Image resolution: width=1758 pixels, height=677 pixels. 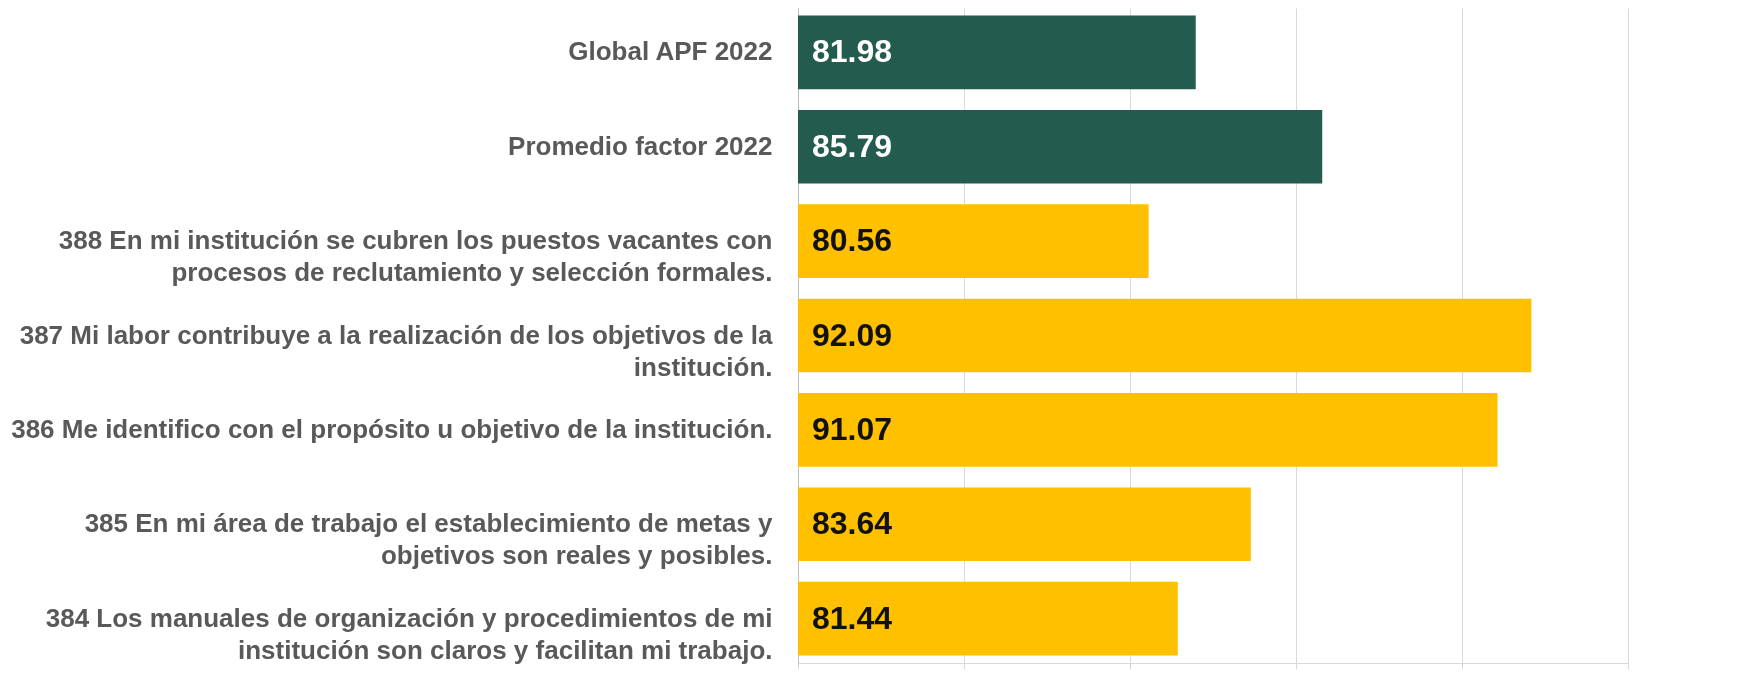 I want to click on y-tick-label: 388 En mi institución se cubren los puestos vacantes con procesos de reclutamiento y selección formales., so click(x=415, y=256).